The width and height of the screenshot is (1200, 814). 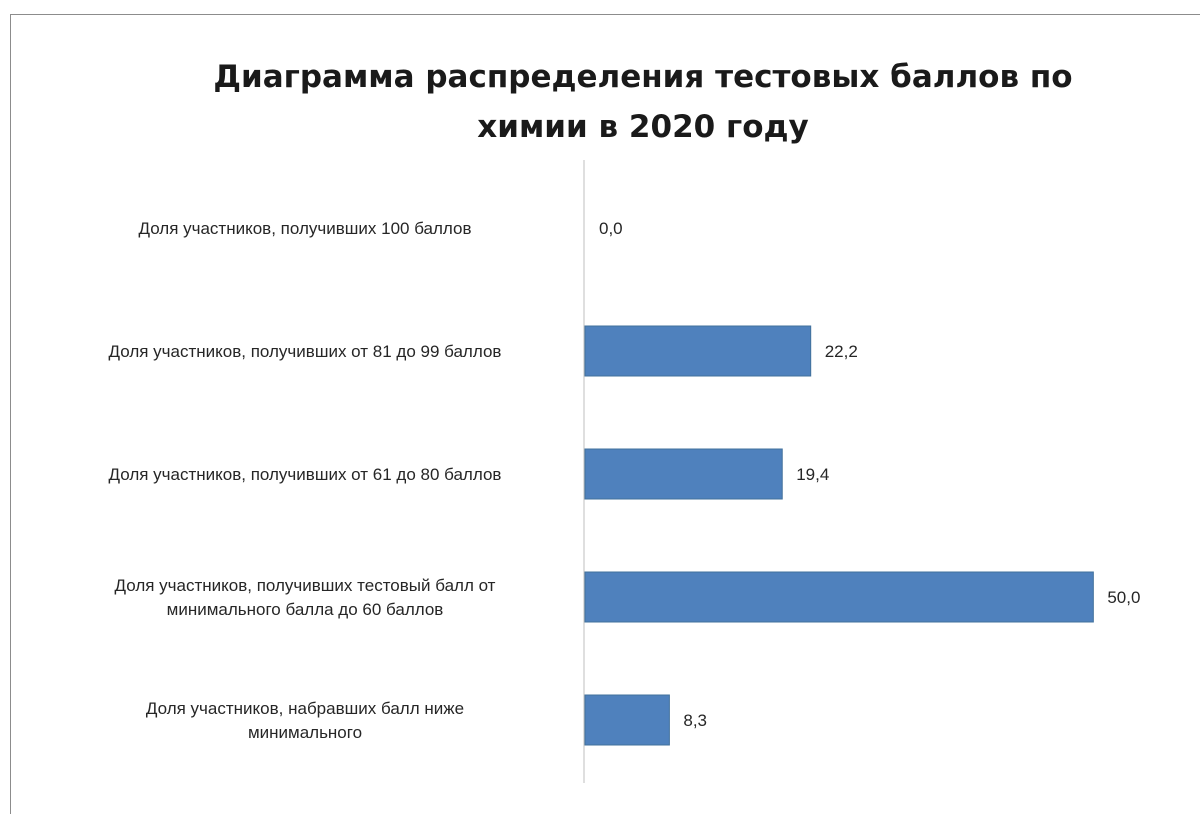 I want to click on value-label-2: 22,2, so click(x=841, y=351).